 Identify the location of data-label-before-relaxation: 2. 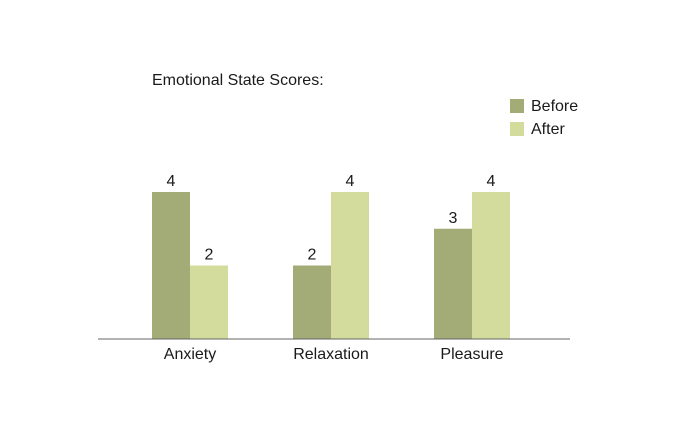
(312, 255).